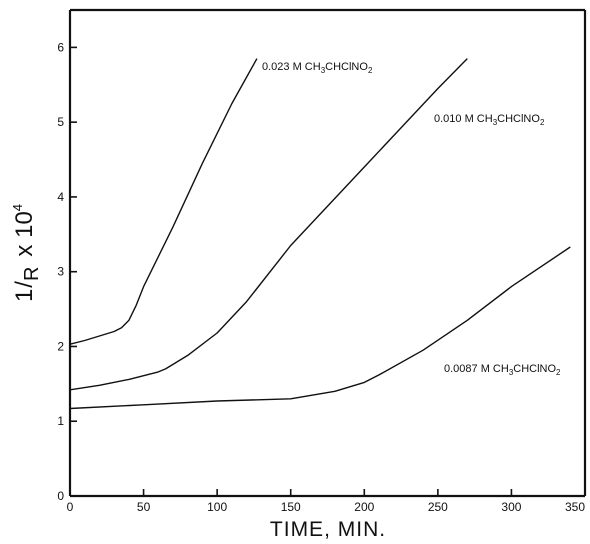 This screenshot has width=590, height=544. Describe the element at coordinates (144, 507) in the screenshot. I see `x-tick-label: 50` at that location.